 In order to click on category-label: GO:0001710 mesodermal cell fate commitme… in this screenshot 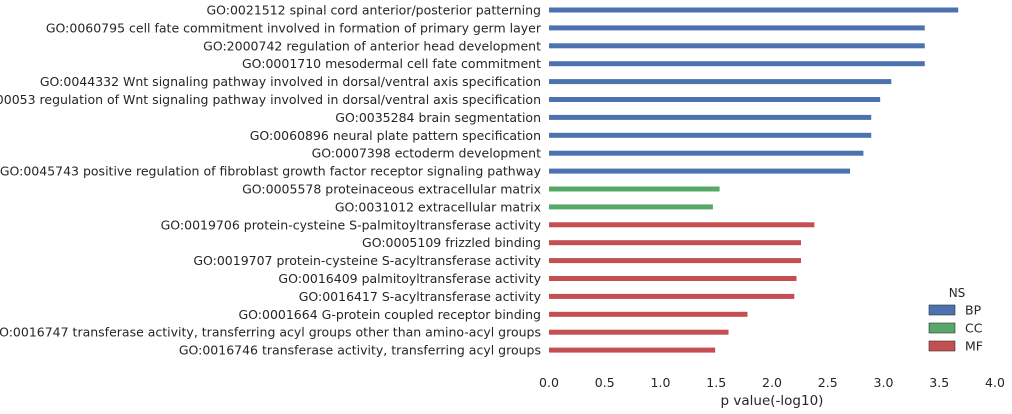, I will do `click(391, 63)`.